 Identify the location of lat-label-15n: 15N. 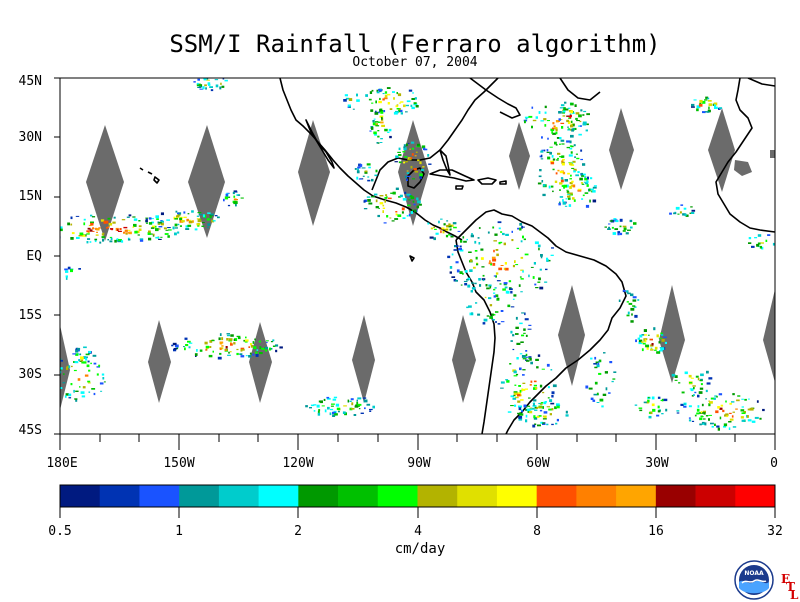
(30, 196).